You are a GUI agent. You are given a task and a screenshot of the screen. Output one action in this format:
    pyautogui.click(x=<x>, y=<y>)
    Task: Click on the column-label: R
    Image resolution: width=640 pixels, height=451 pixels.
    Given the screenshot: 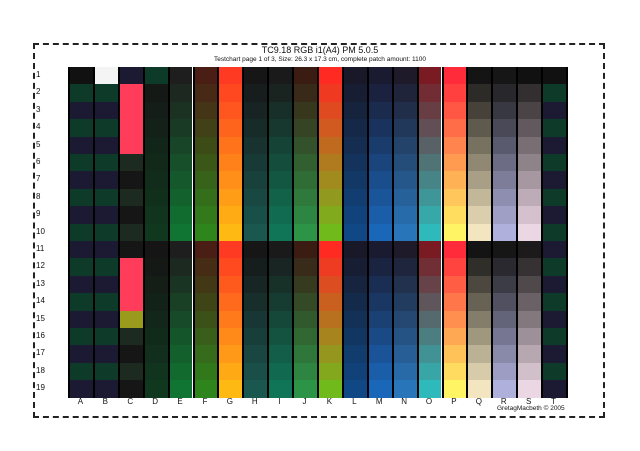 What is the action you would take?
    pyautogui.click(x=503, y=401)
    